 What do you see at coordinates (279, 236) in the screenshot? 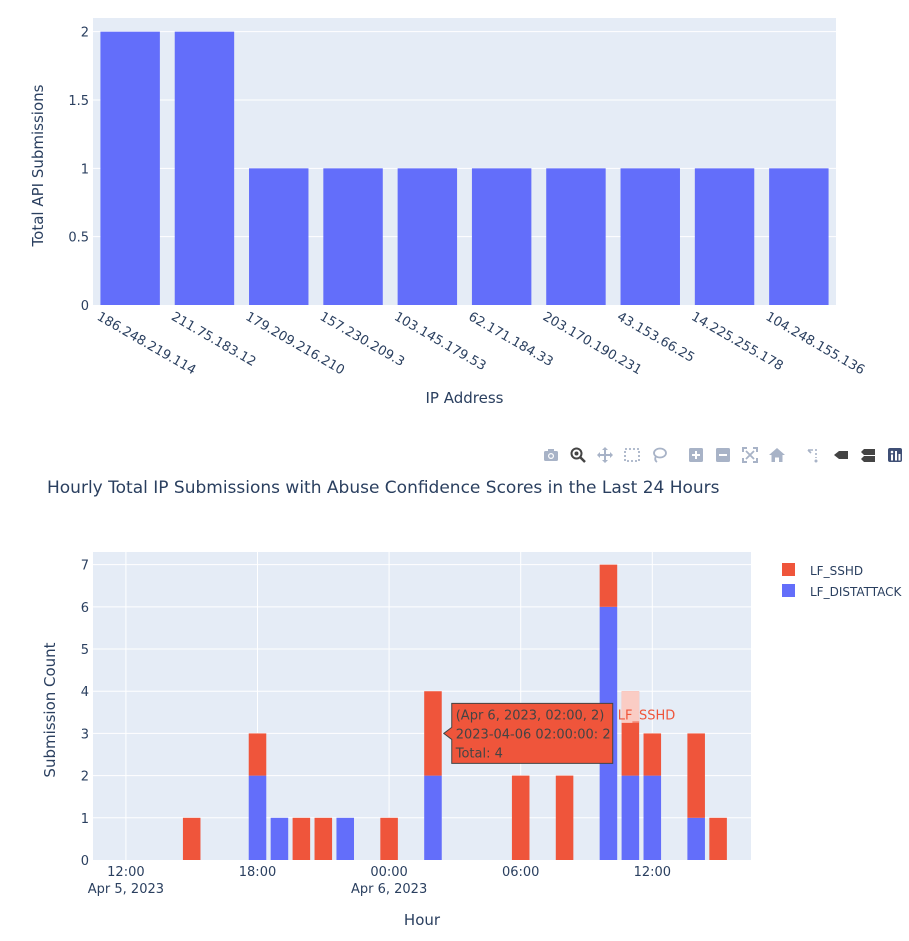
I see `bar-179.209.216.210` at bounding box center [279, 236].